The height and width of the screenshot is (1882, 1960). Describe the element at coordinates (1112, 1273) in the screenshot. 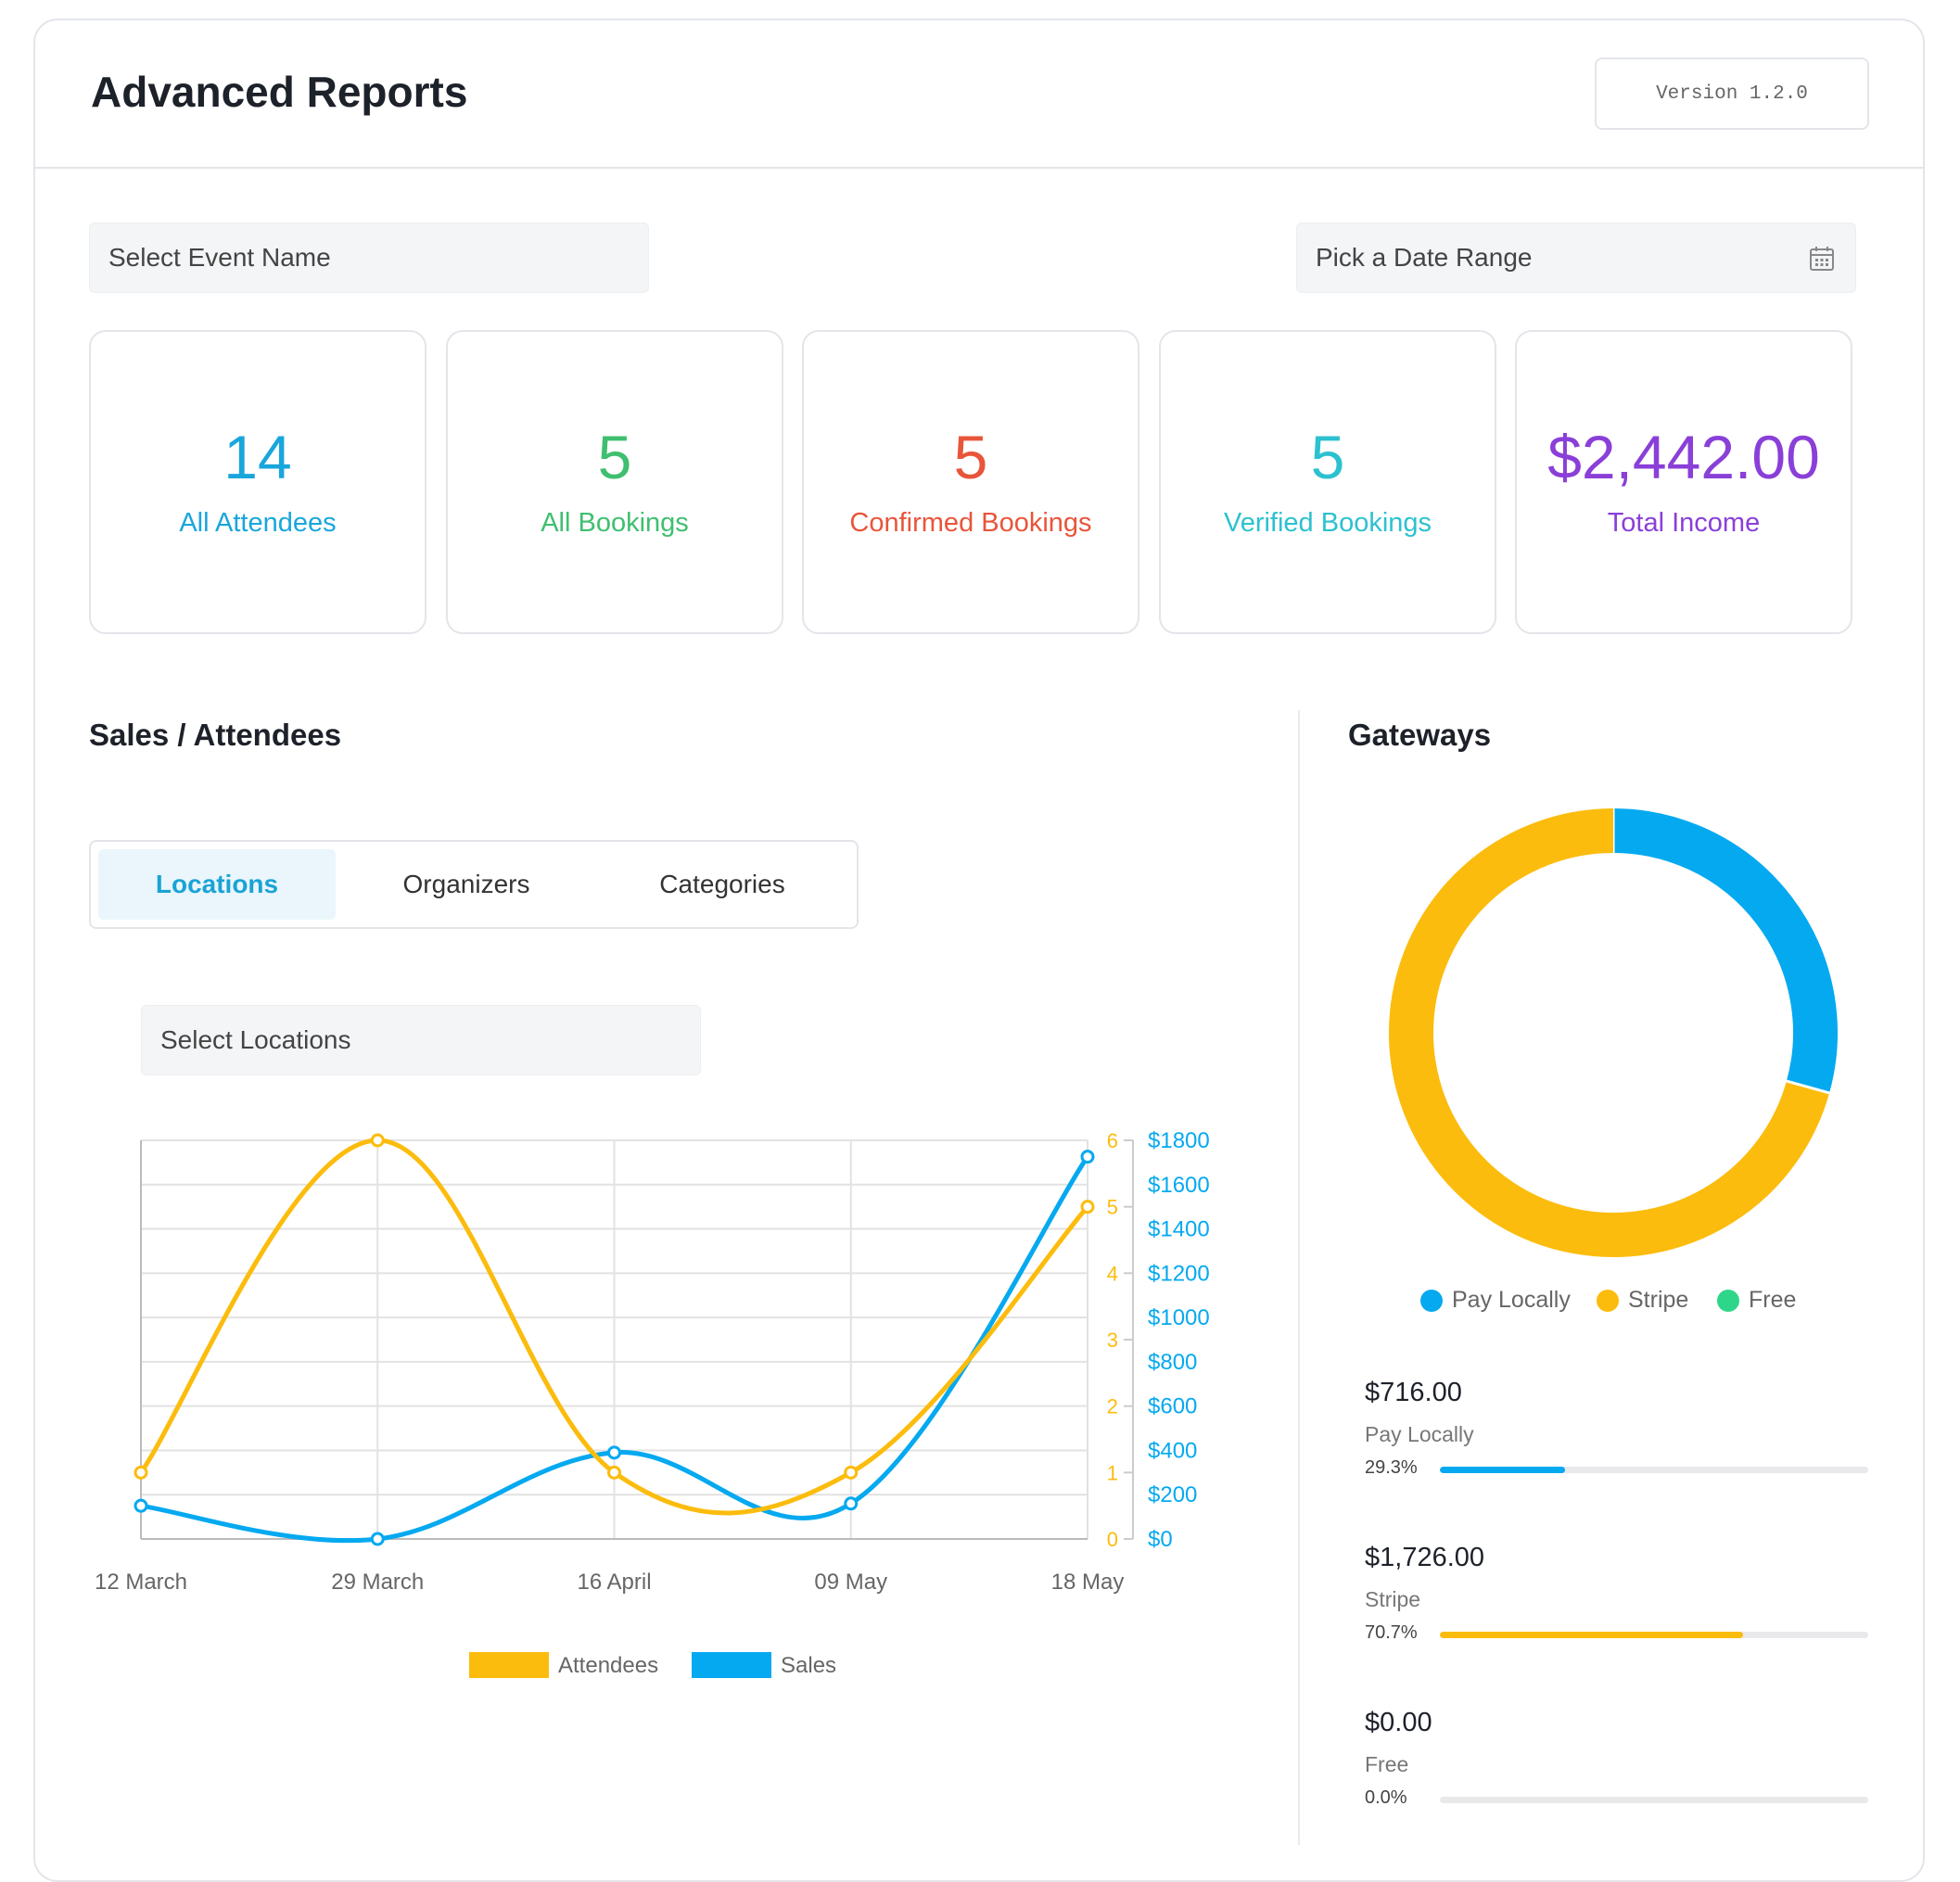

I see `y-left-tick-label: 4` at that location.